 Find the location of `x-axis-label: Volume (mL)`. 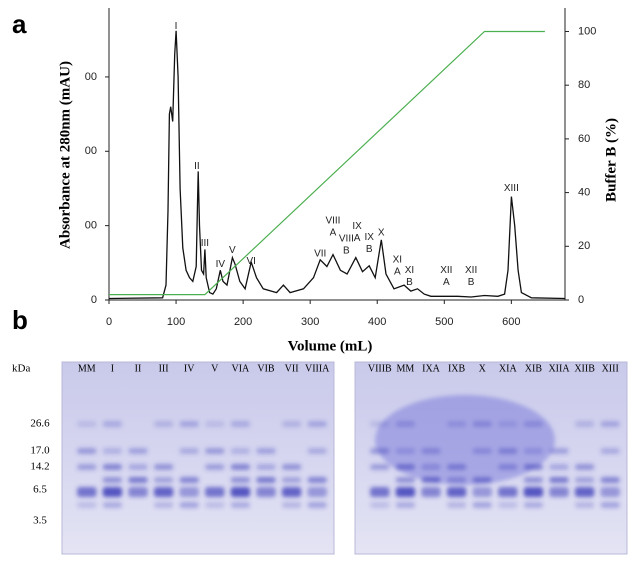

x-axis-label: Volume (mL) is located at coordinates (330, 346).